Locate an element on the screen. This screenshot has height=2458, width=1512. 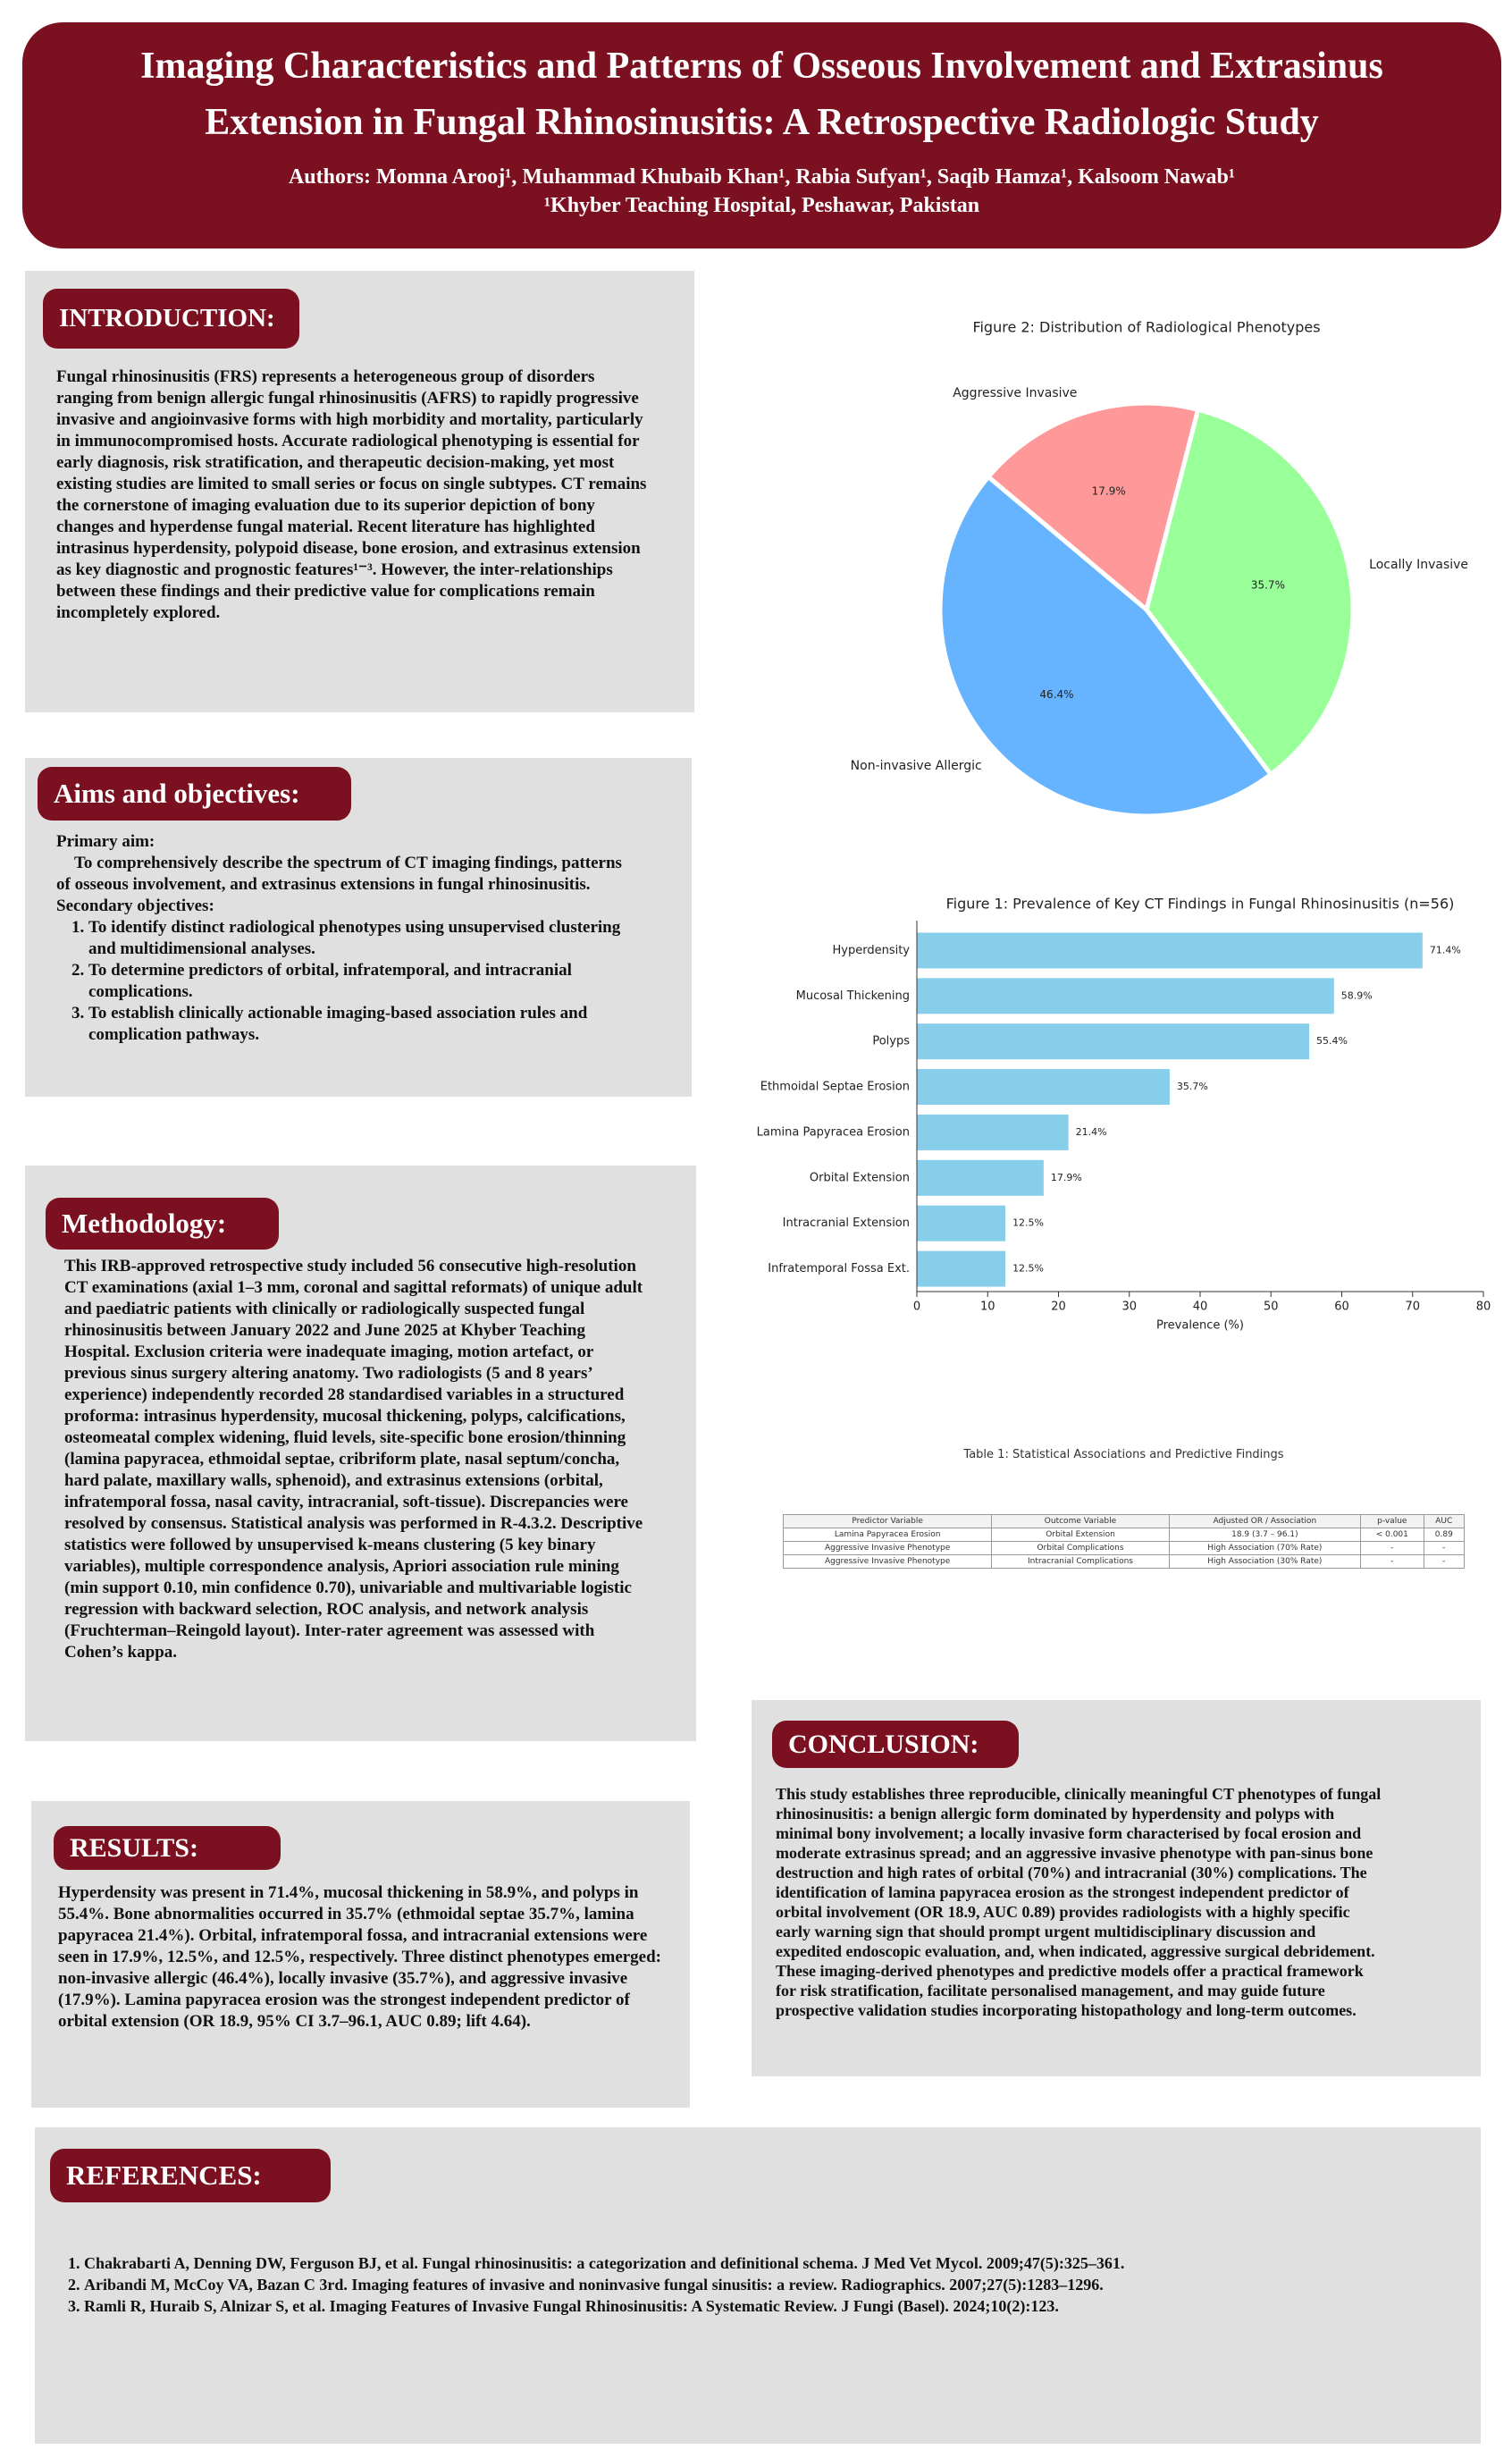
table-cell: 0.89 is located at coordinates (1444, 1535).